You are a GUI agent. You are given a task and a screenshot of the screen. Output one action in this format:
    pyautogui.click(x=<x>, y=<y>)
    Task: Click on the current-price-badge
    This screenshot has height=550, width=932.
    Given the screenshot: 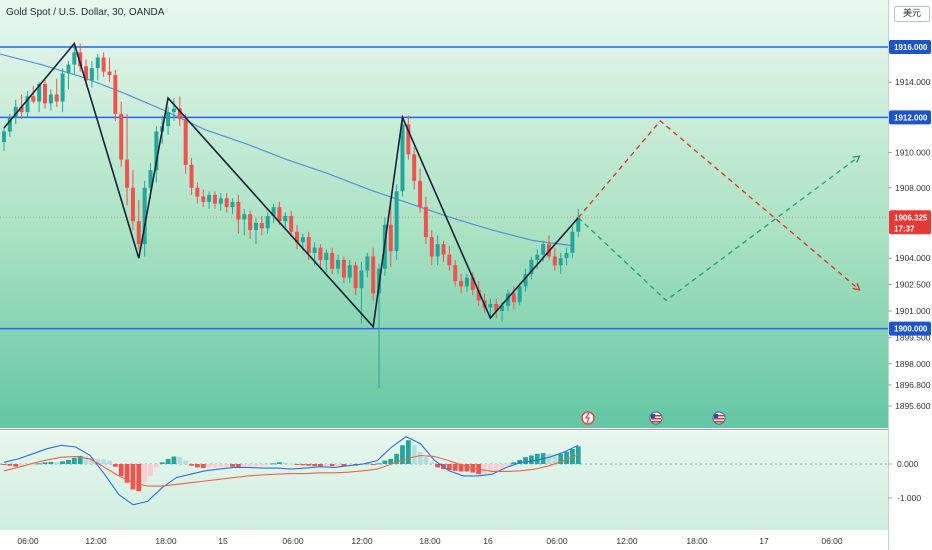 What is the action you would take?
    pyautogui.click(x=910, y=222)
    